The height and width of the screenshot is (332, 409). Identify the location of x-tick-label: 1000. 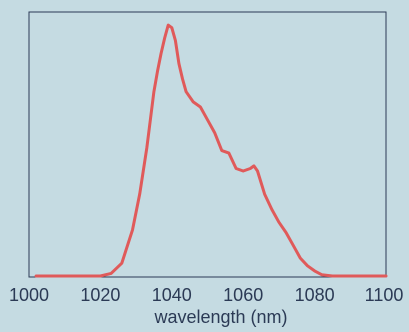
(29, 295).